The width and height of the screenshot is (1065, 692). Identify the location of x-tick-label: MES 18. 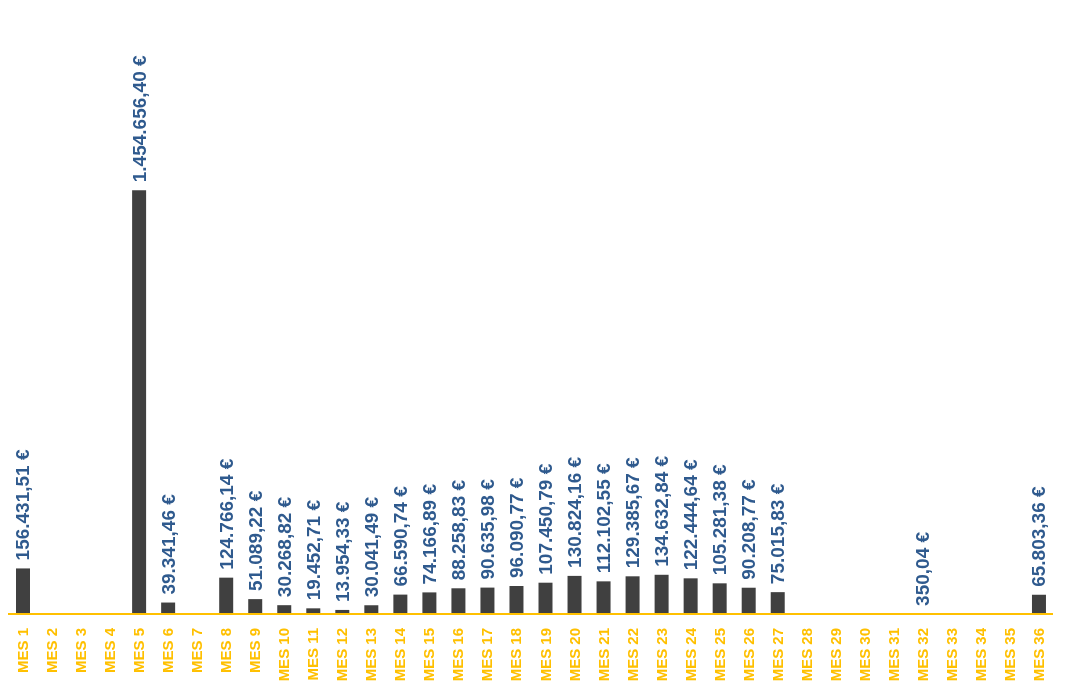
(516, 655).